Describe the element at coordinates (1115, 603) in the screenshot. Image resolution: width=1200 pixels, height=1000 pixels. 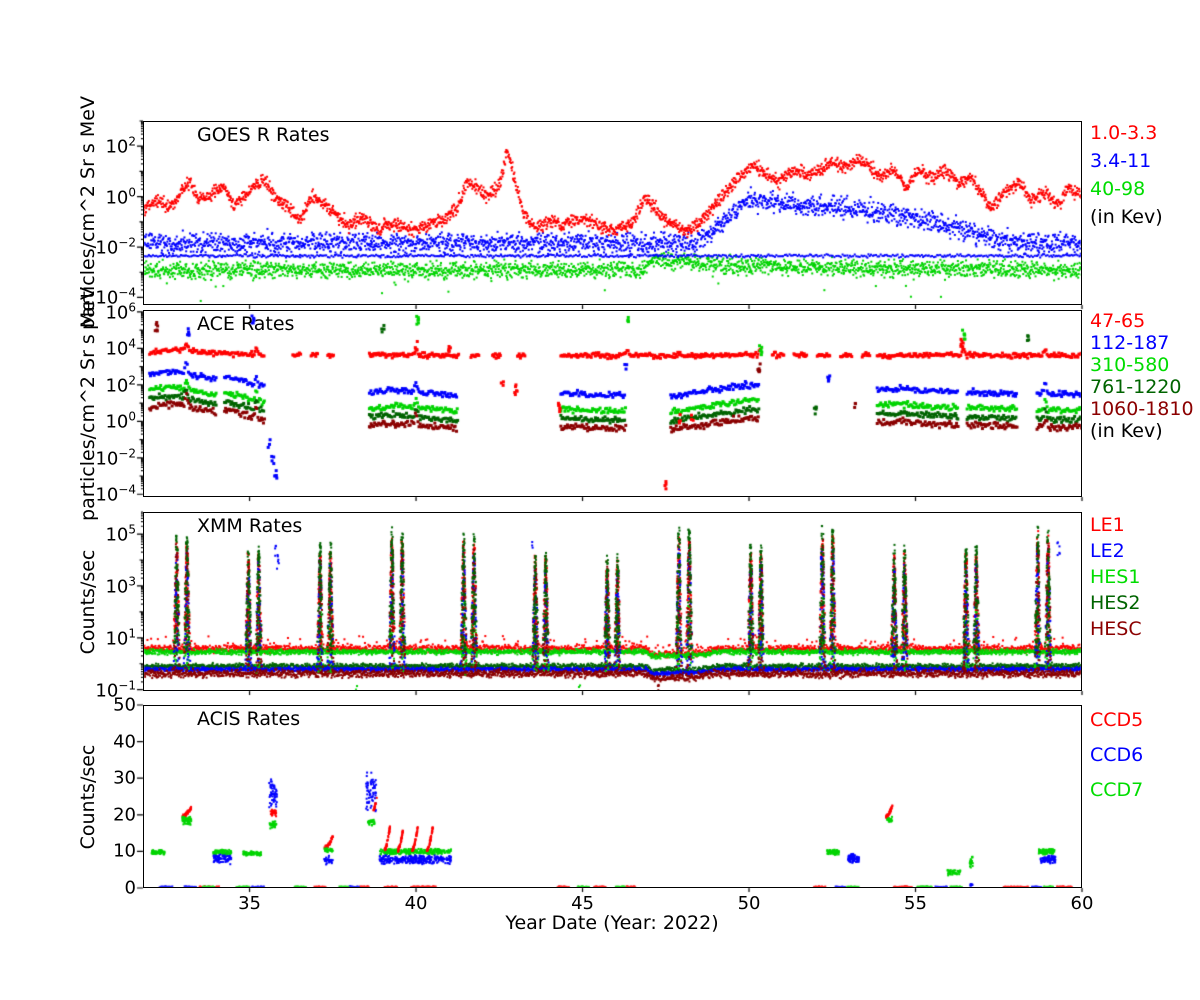
I see `legend-item-hes2: HES2` at that location.